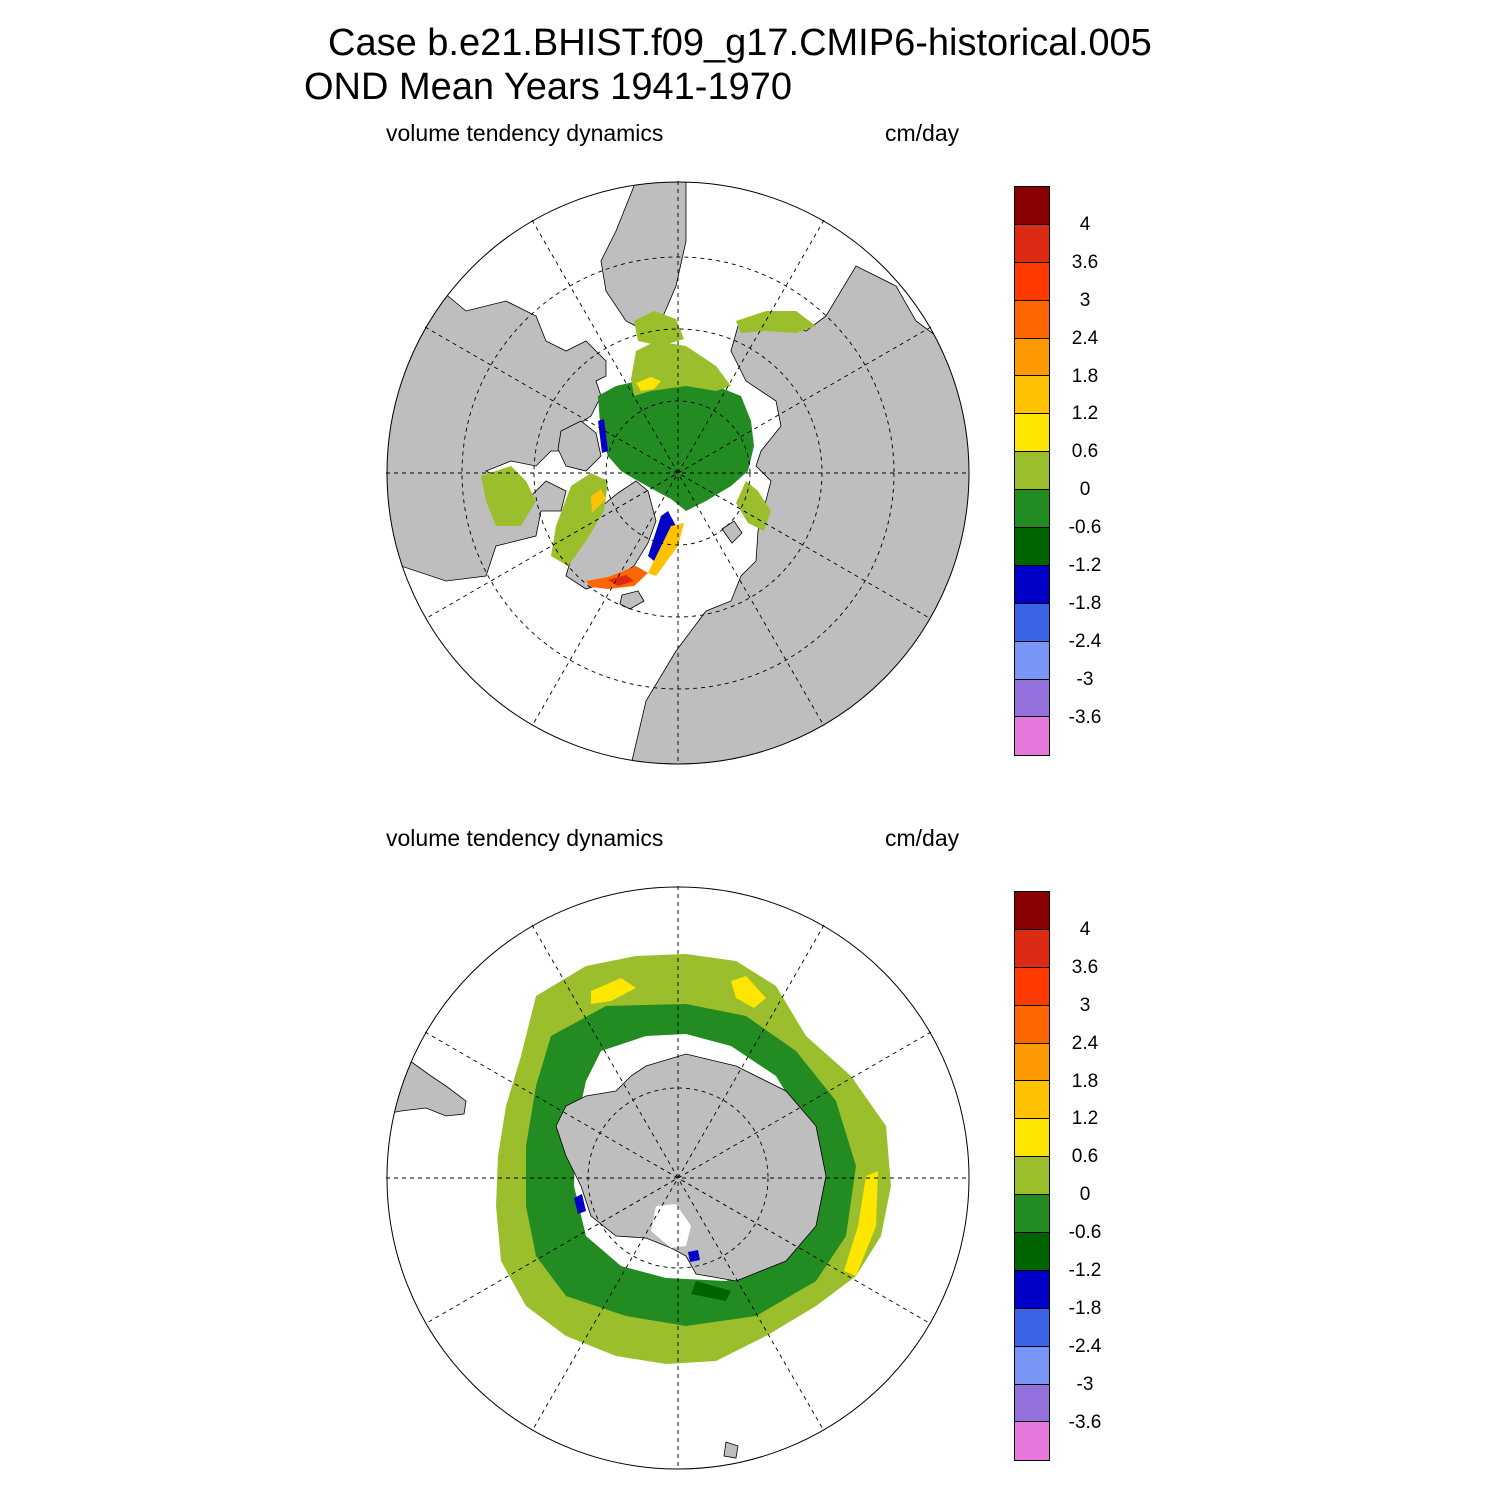  I want to click on iceland-island, so click(632, 600).